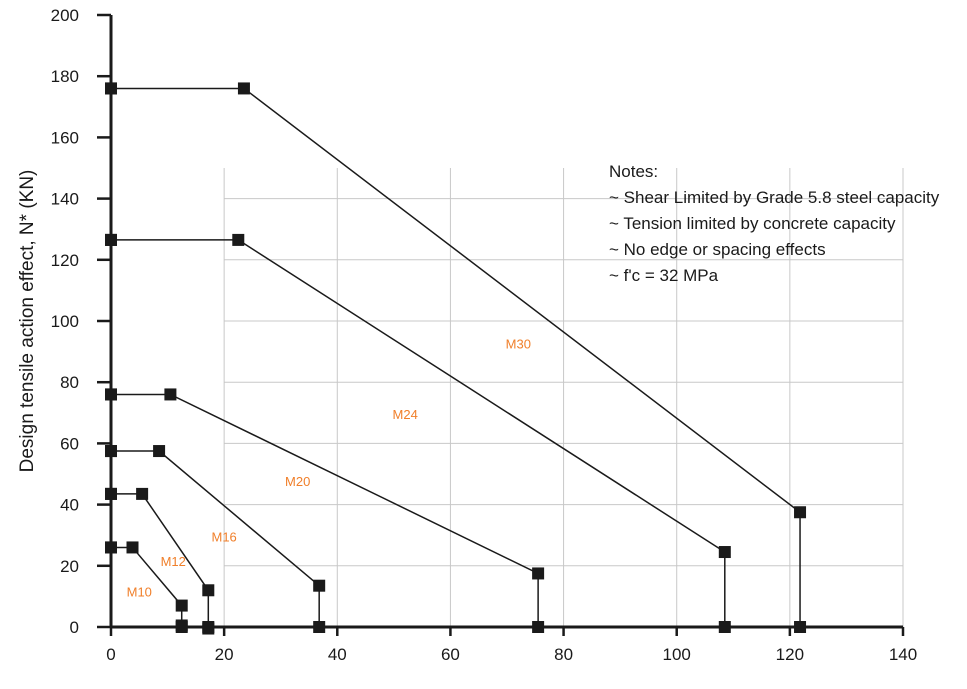  What do you see at coordinates (224, 654) in the screenshot?
I see `x-tick-label-1: 20` at bounding box center [224, 654].